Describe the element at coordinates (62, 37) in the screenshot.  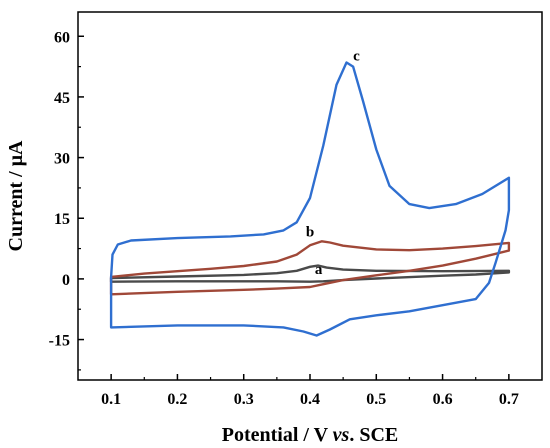
I see `y-tick-label: 60` at that location.